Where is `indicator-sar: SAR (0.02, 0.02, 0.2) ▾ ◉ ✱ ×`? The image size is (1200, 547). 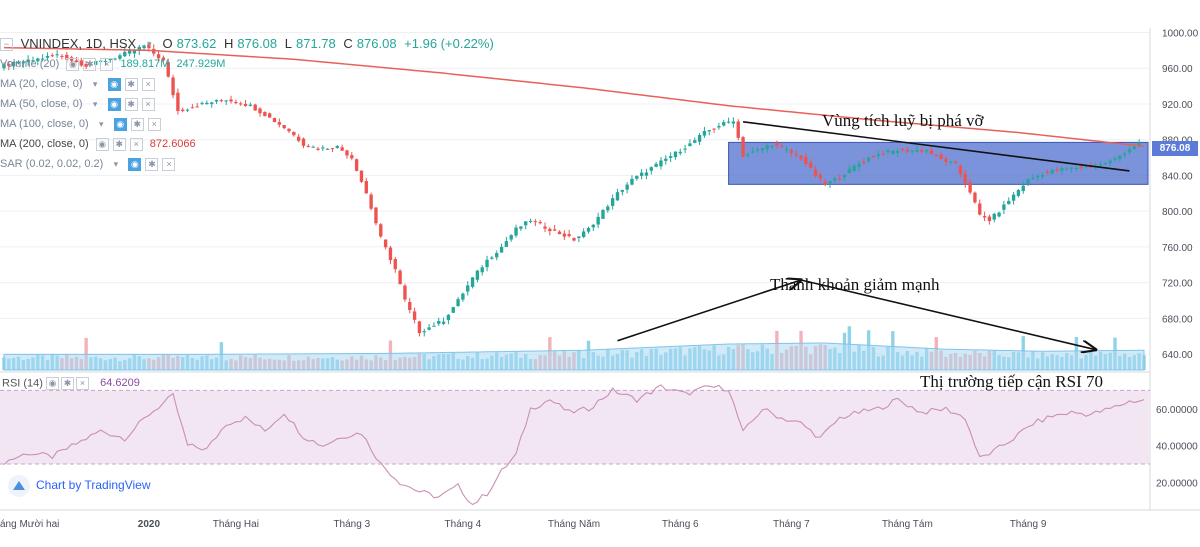 indicator-sar: SAR (0.02, 0.02, 0.2) ▾ ◉ ✱ × is located at coordinates (89, 164).